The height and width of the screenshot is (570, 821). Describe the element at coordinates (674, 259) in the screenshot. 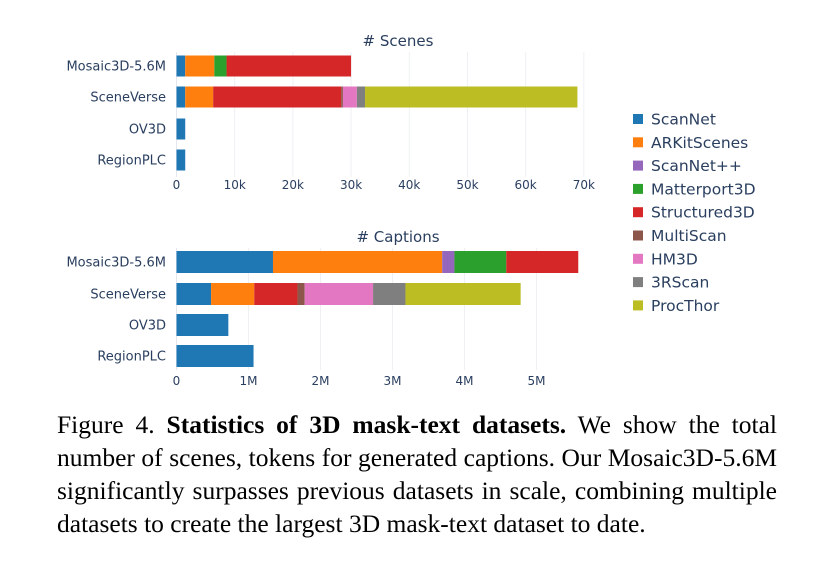

I see `legend-label-hm3d: HM3D` at that location.